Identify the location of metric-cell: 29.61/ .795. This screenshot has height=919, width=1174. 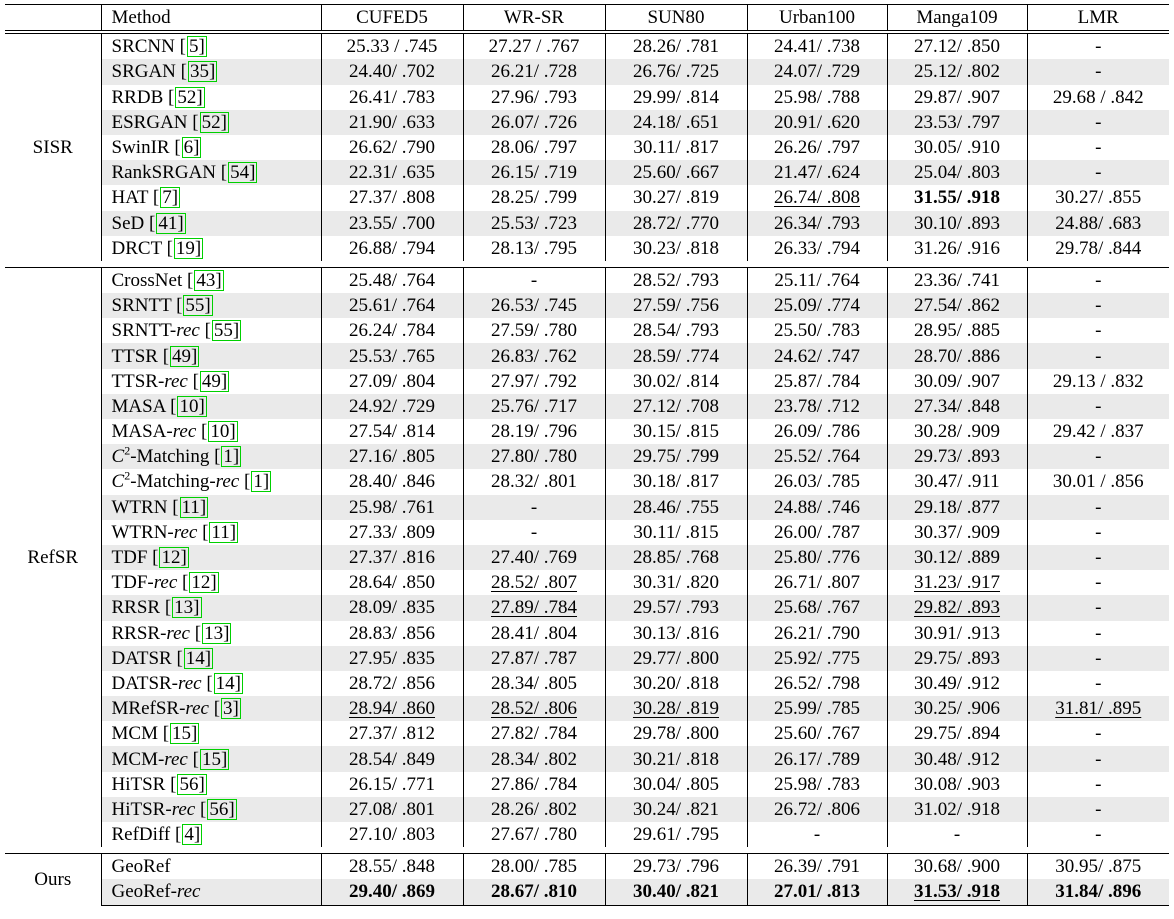
(676, 835).